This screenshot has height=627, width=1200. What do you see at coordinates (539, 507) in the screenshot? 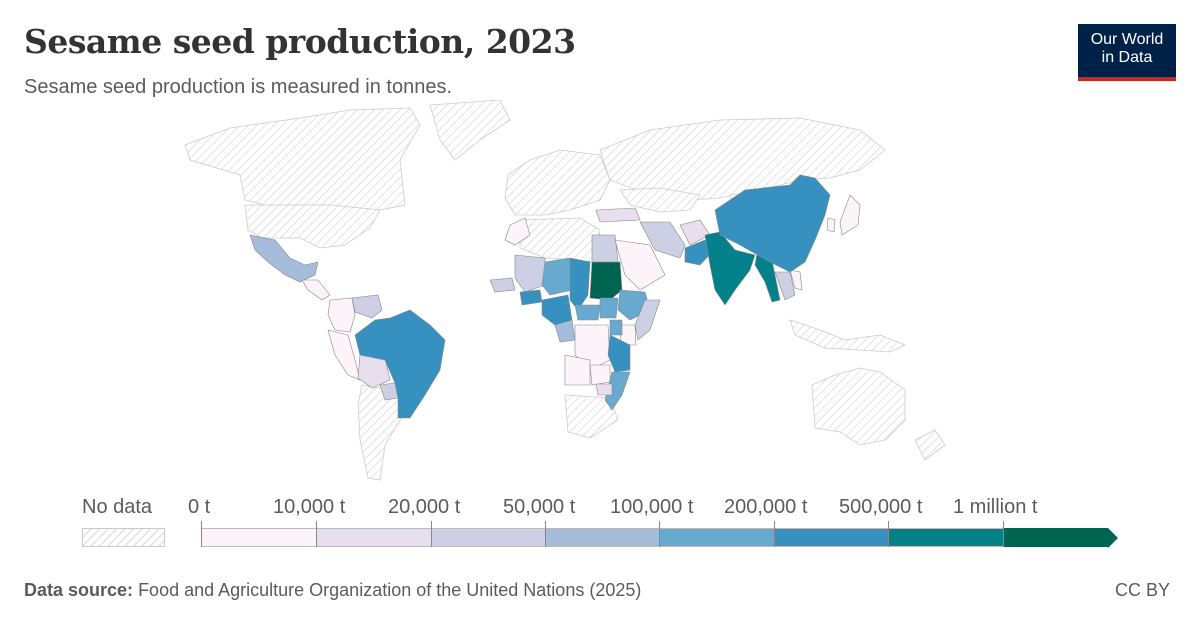
I see `legend-tick-label: 50,000 t` at bounding box center [539, 507].